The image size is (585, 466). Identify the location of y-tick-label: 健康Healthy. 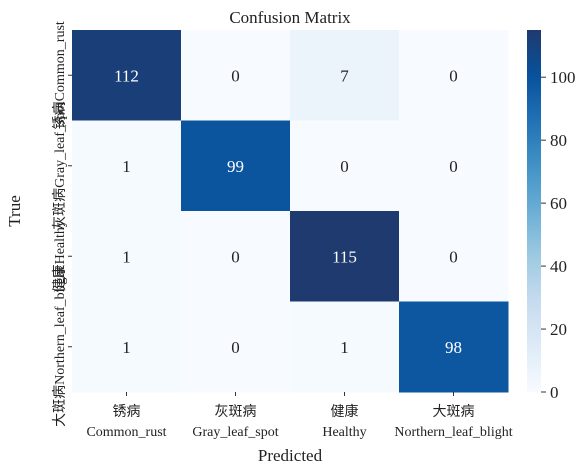
(59, 256).